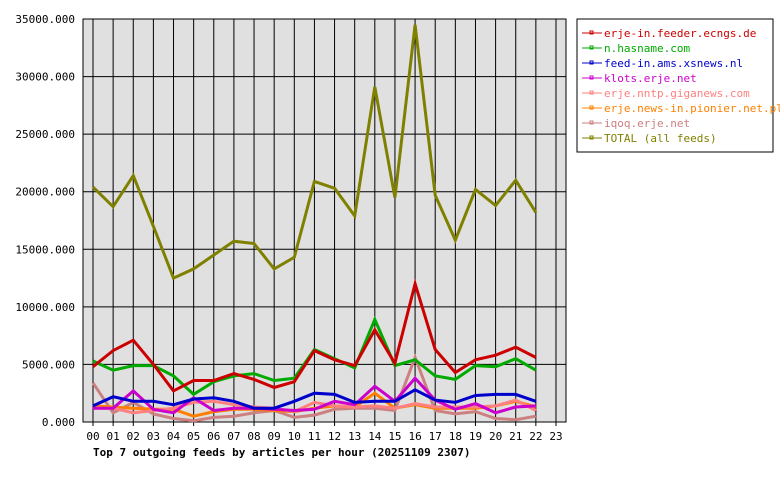 The width and height of the screenshot is (780, 485). I want to click on x-tick-label: 11, so click(314, 436).